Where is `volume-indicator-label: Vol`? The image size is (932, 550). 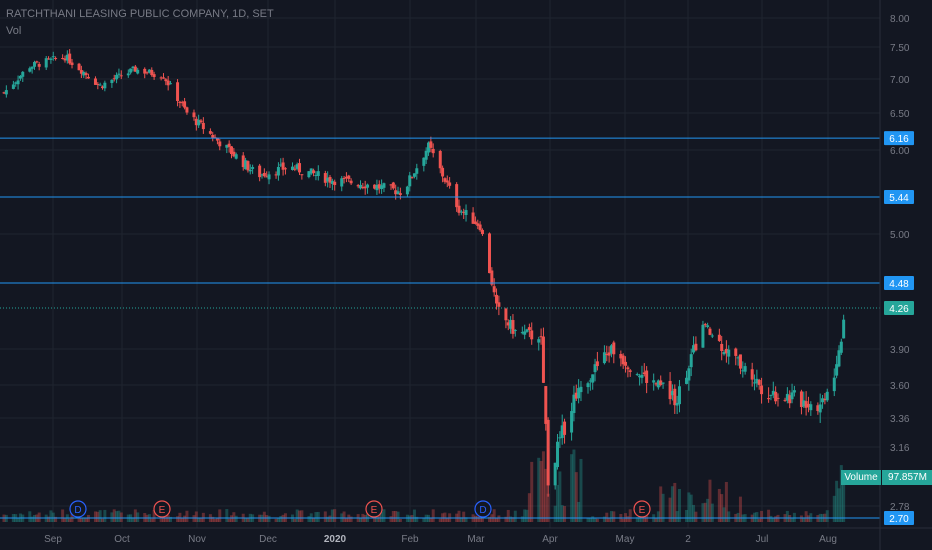 volume-indicator-label: Vol is located at coordinates (14, 31).